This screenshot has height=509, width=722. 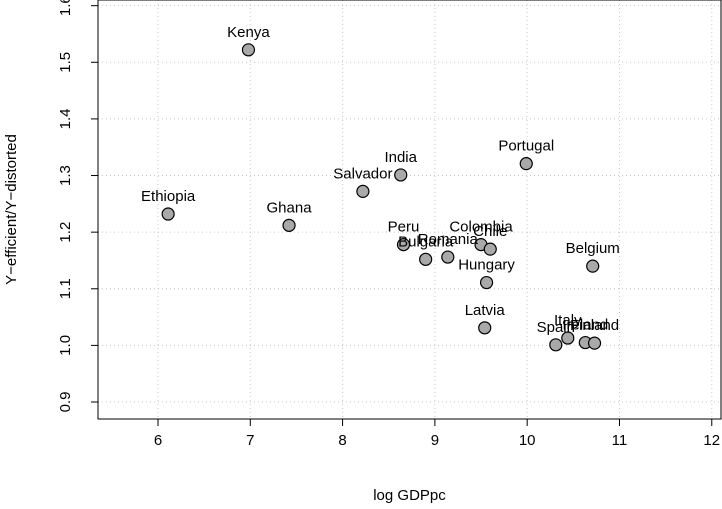 I want to click on y-tick-label: 1.3, so click(x=65, y=175).